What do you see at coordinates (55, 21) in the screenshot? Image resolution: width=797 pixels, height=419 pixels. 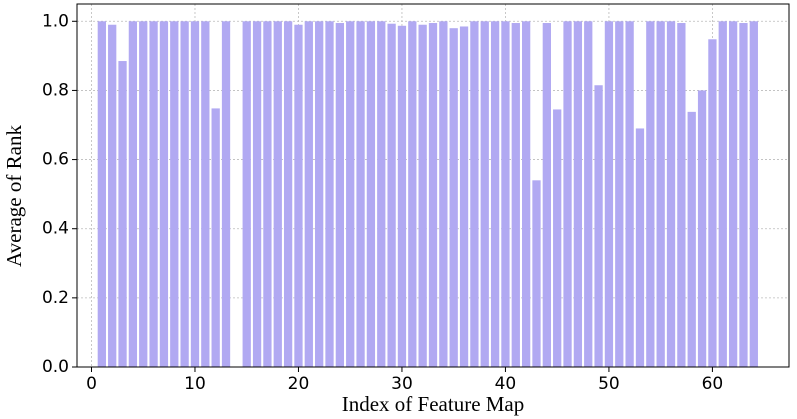 I see `y-tick-label: 1.0` at bounding box center [55, 21].